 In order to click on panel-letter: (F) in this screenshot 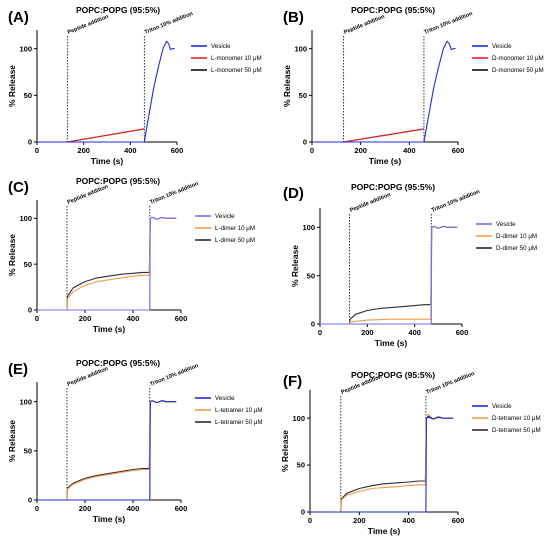, I will do `click(292, 381)`.